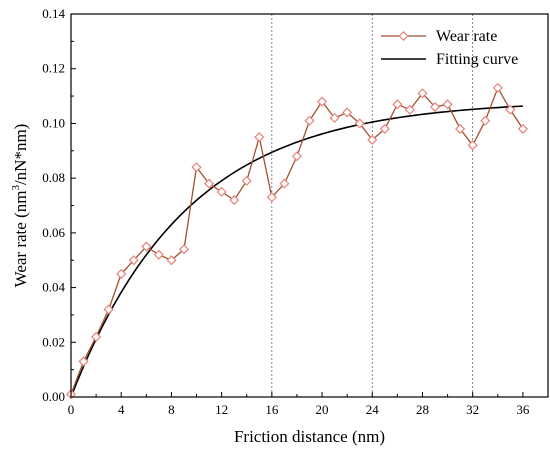 The height and width of the screenshot is (452, 550). What do you see at coordinates (171, 409) in the screenshot?
I see `x-tick-label: 8` at bounding box center [171, 409].